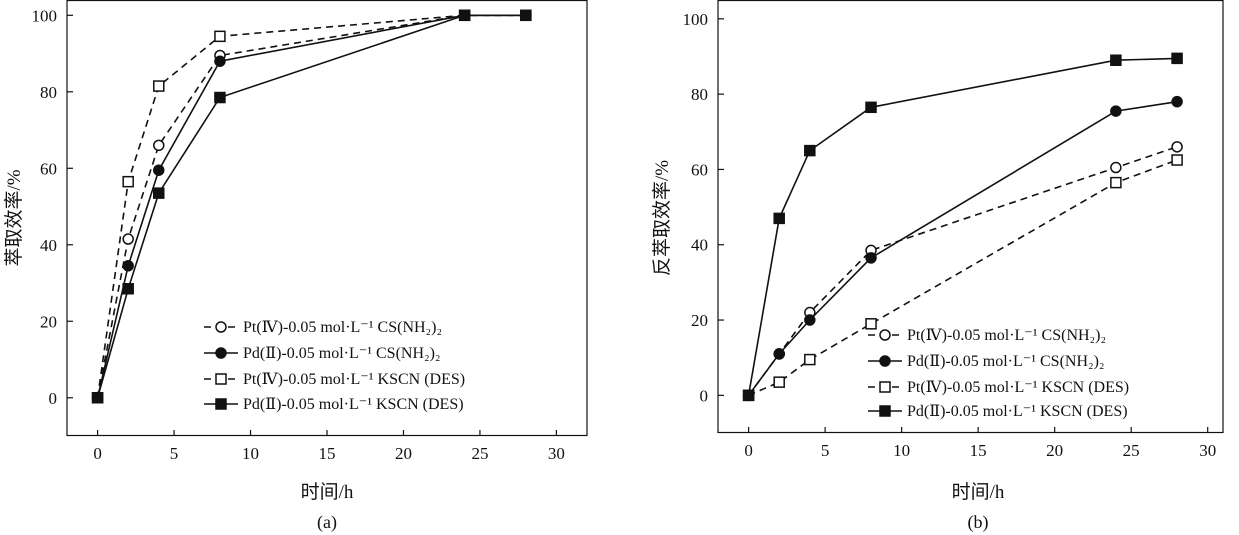 Image resolution: width=1239 pixels, height=535 pixels. Describe the element at coordinates (978, 522) in the screenshot. I see `panel-caption: (b)` at that location.